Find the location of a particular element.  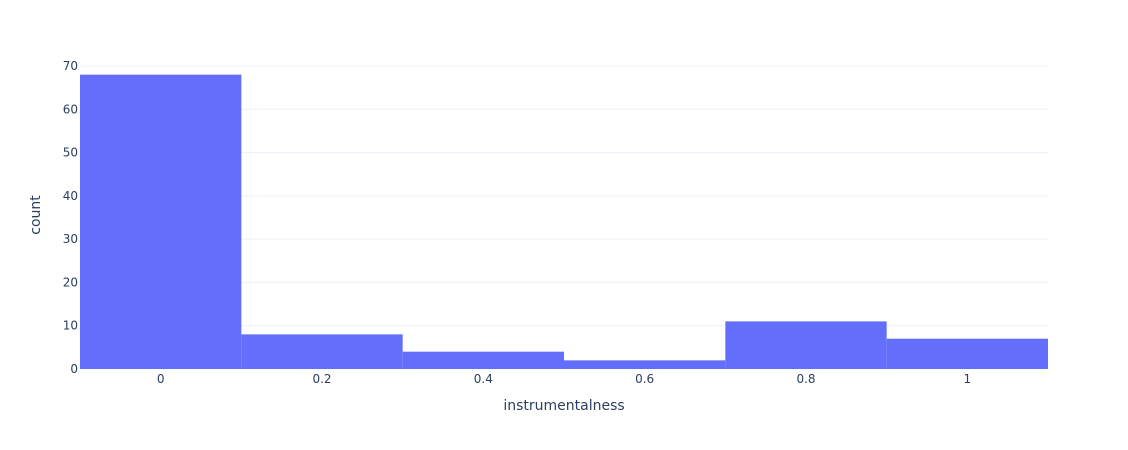

y-tick-label: 10 is located at coordinates (70, 326).